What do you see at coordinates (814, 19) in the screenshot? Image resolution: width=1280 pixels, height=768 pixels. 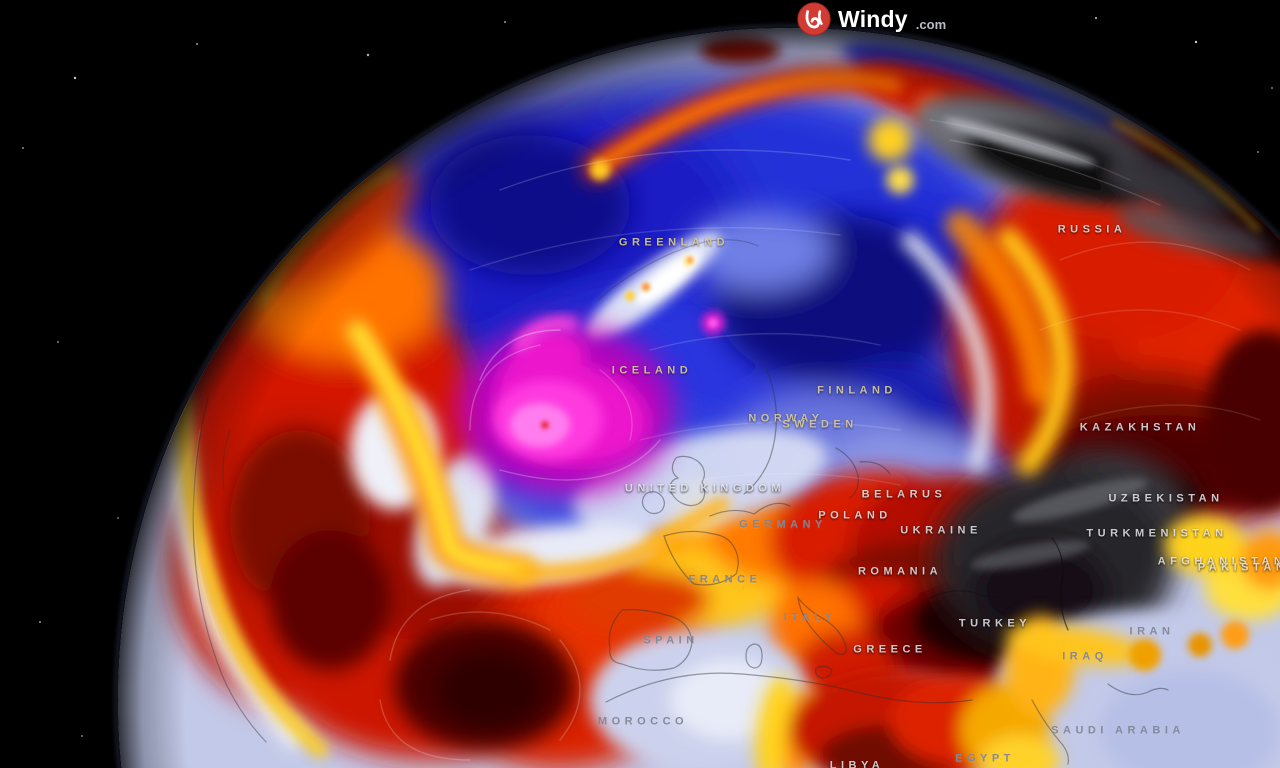 I see `windy-swirl-icon` at bounding box center [814, 19].